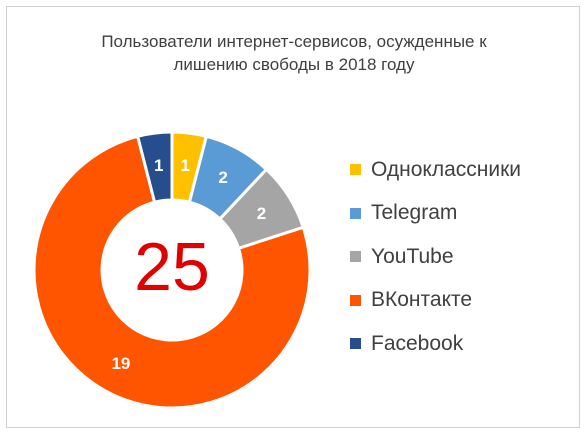  I want to click on legend-label: YouTube, so click(412, 256).